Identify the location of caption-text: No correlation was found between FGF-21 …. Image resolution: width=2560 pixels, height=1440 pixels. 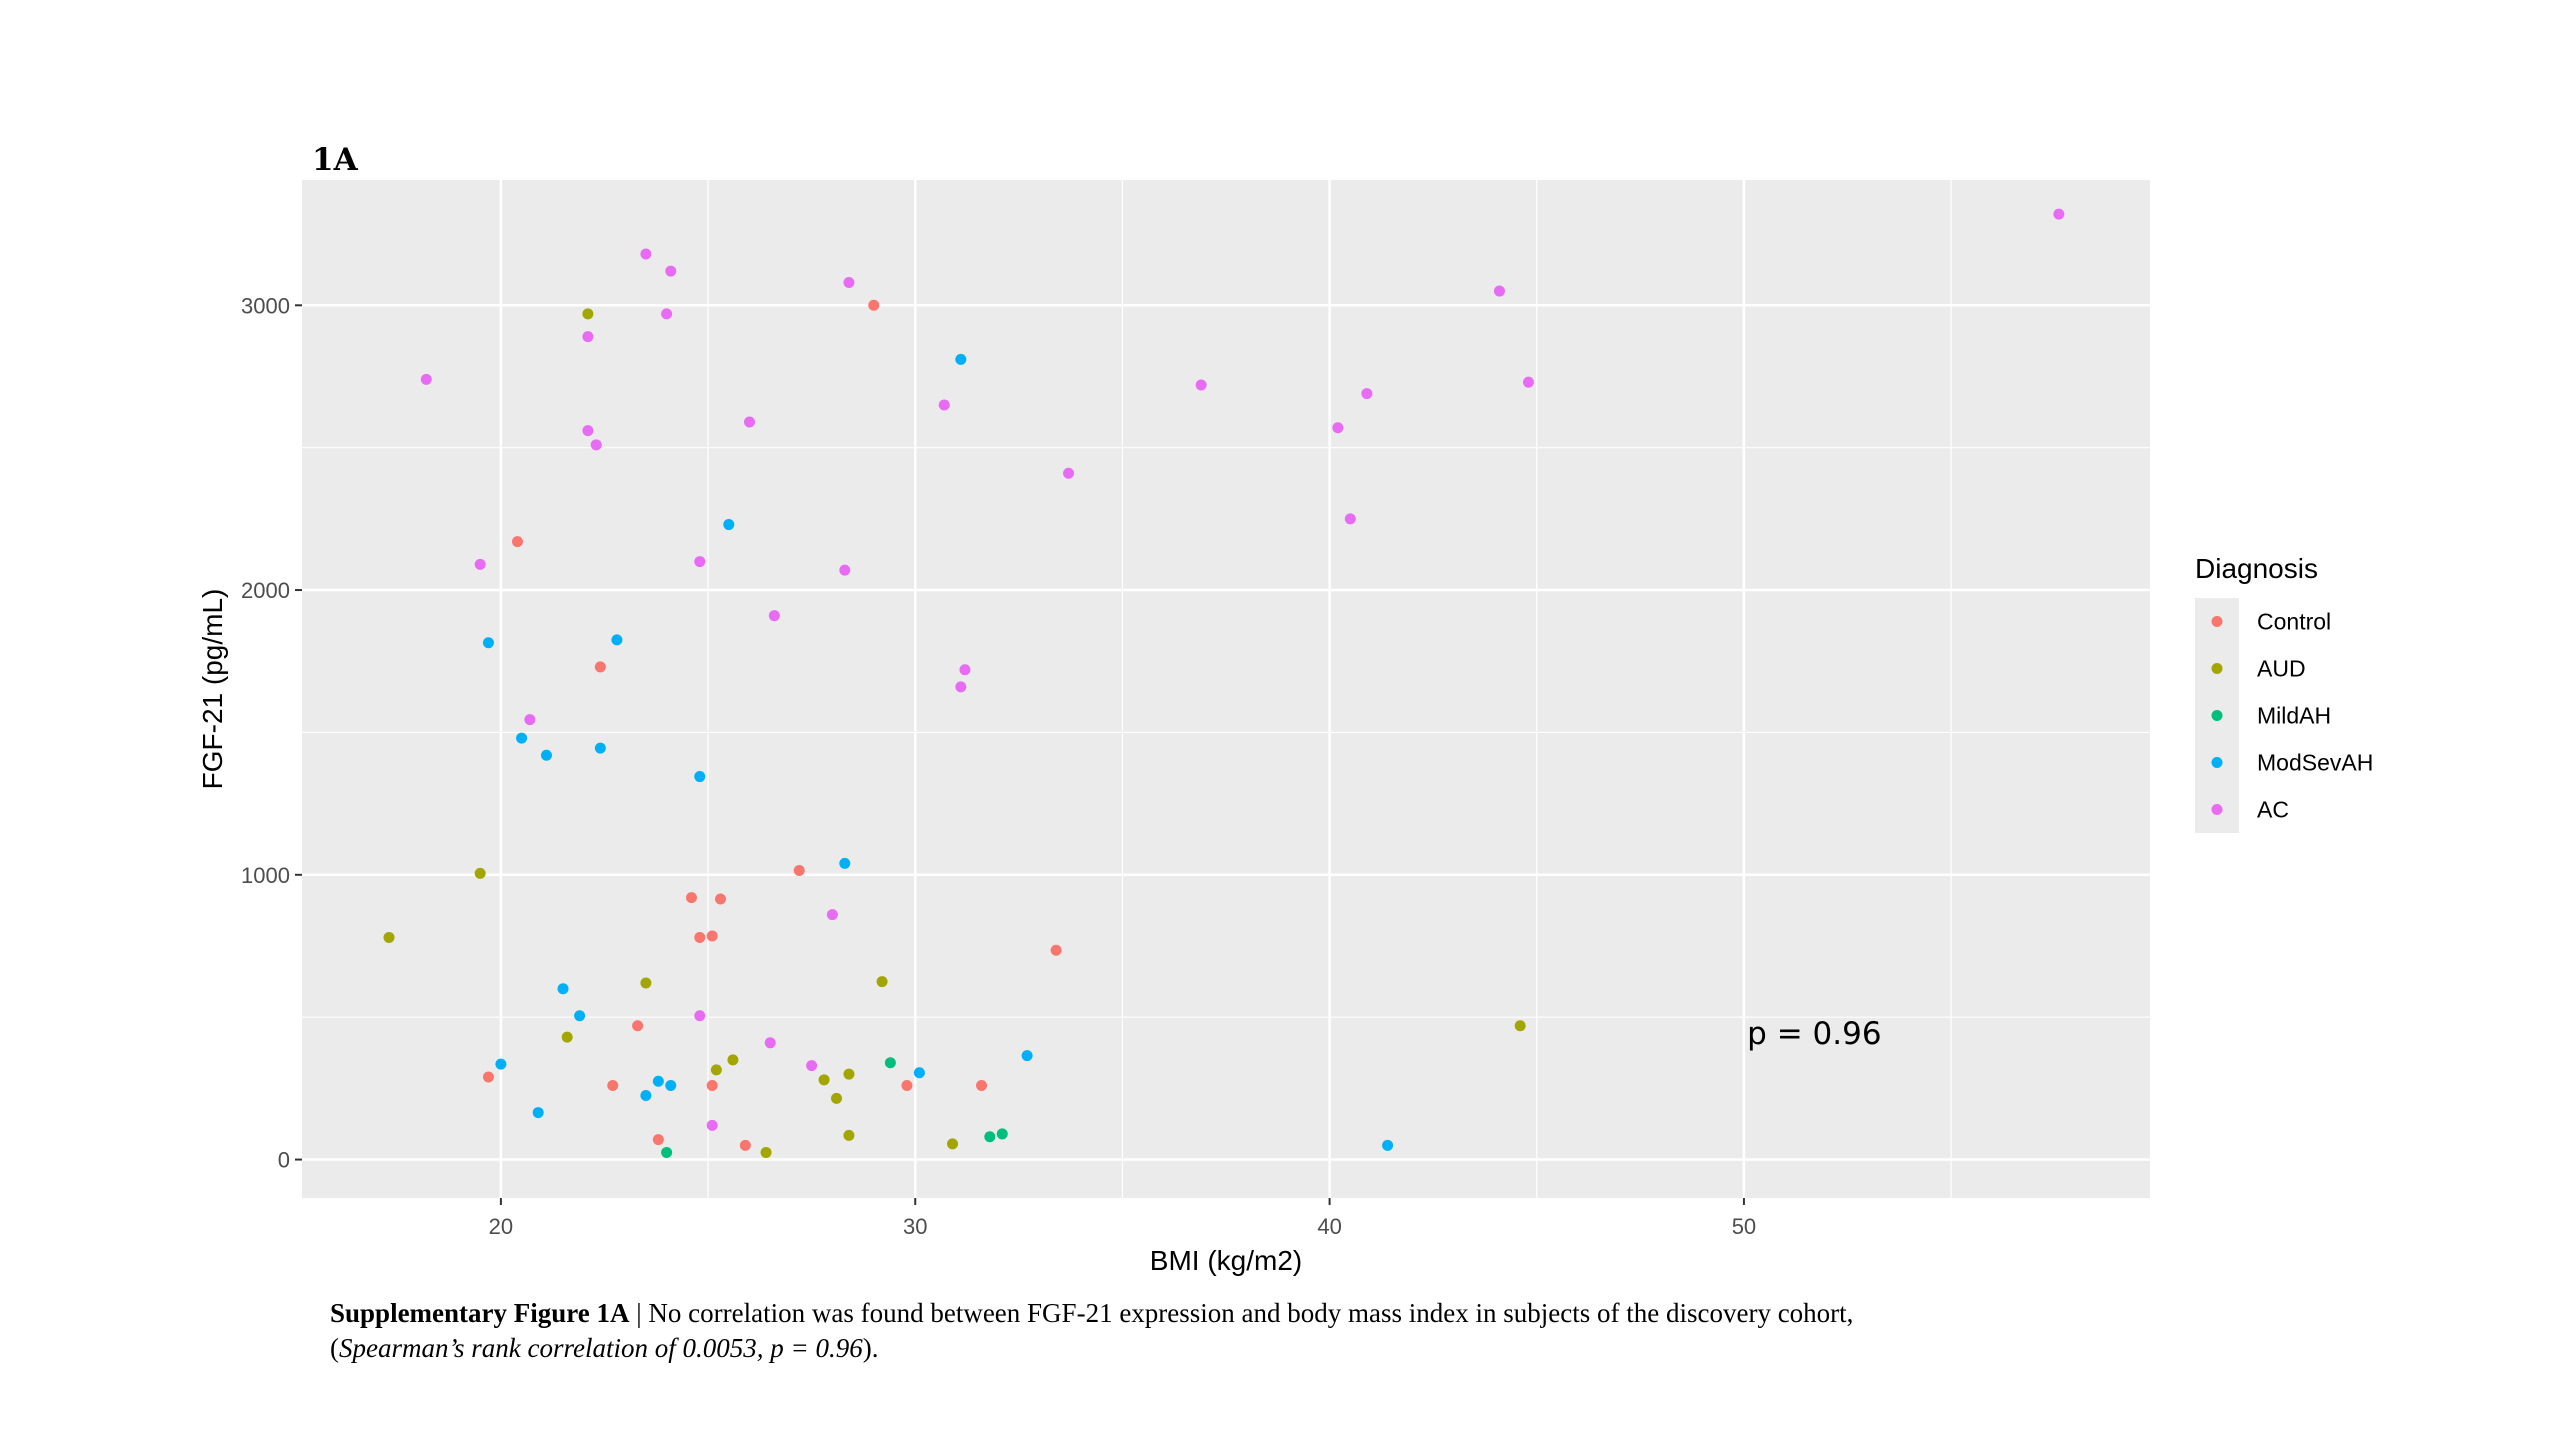
(1251, 1313).